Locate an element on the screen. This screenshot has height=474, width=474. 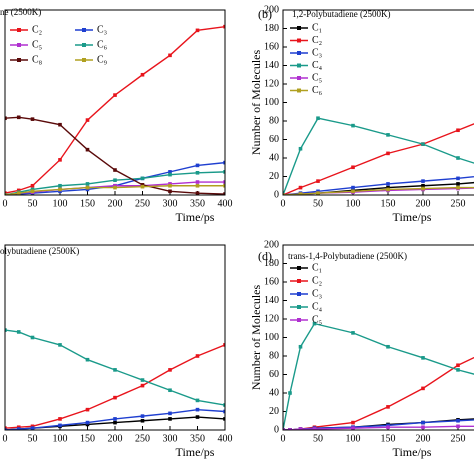
legend-label: C₆ is located at coordinates (317, 90).